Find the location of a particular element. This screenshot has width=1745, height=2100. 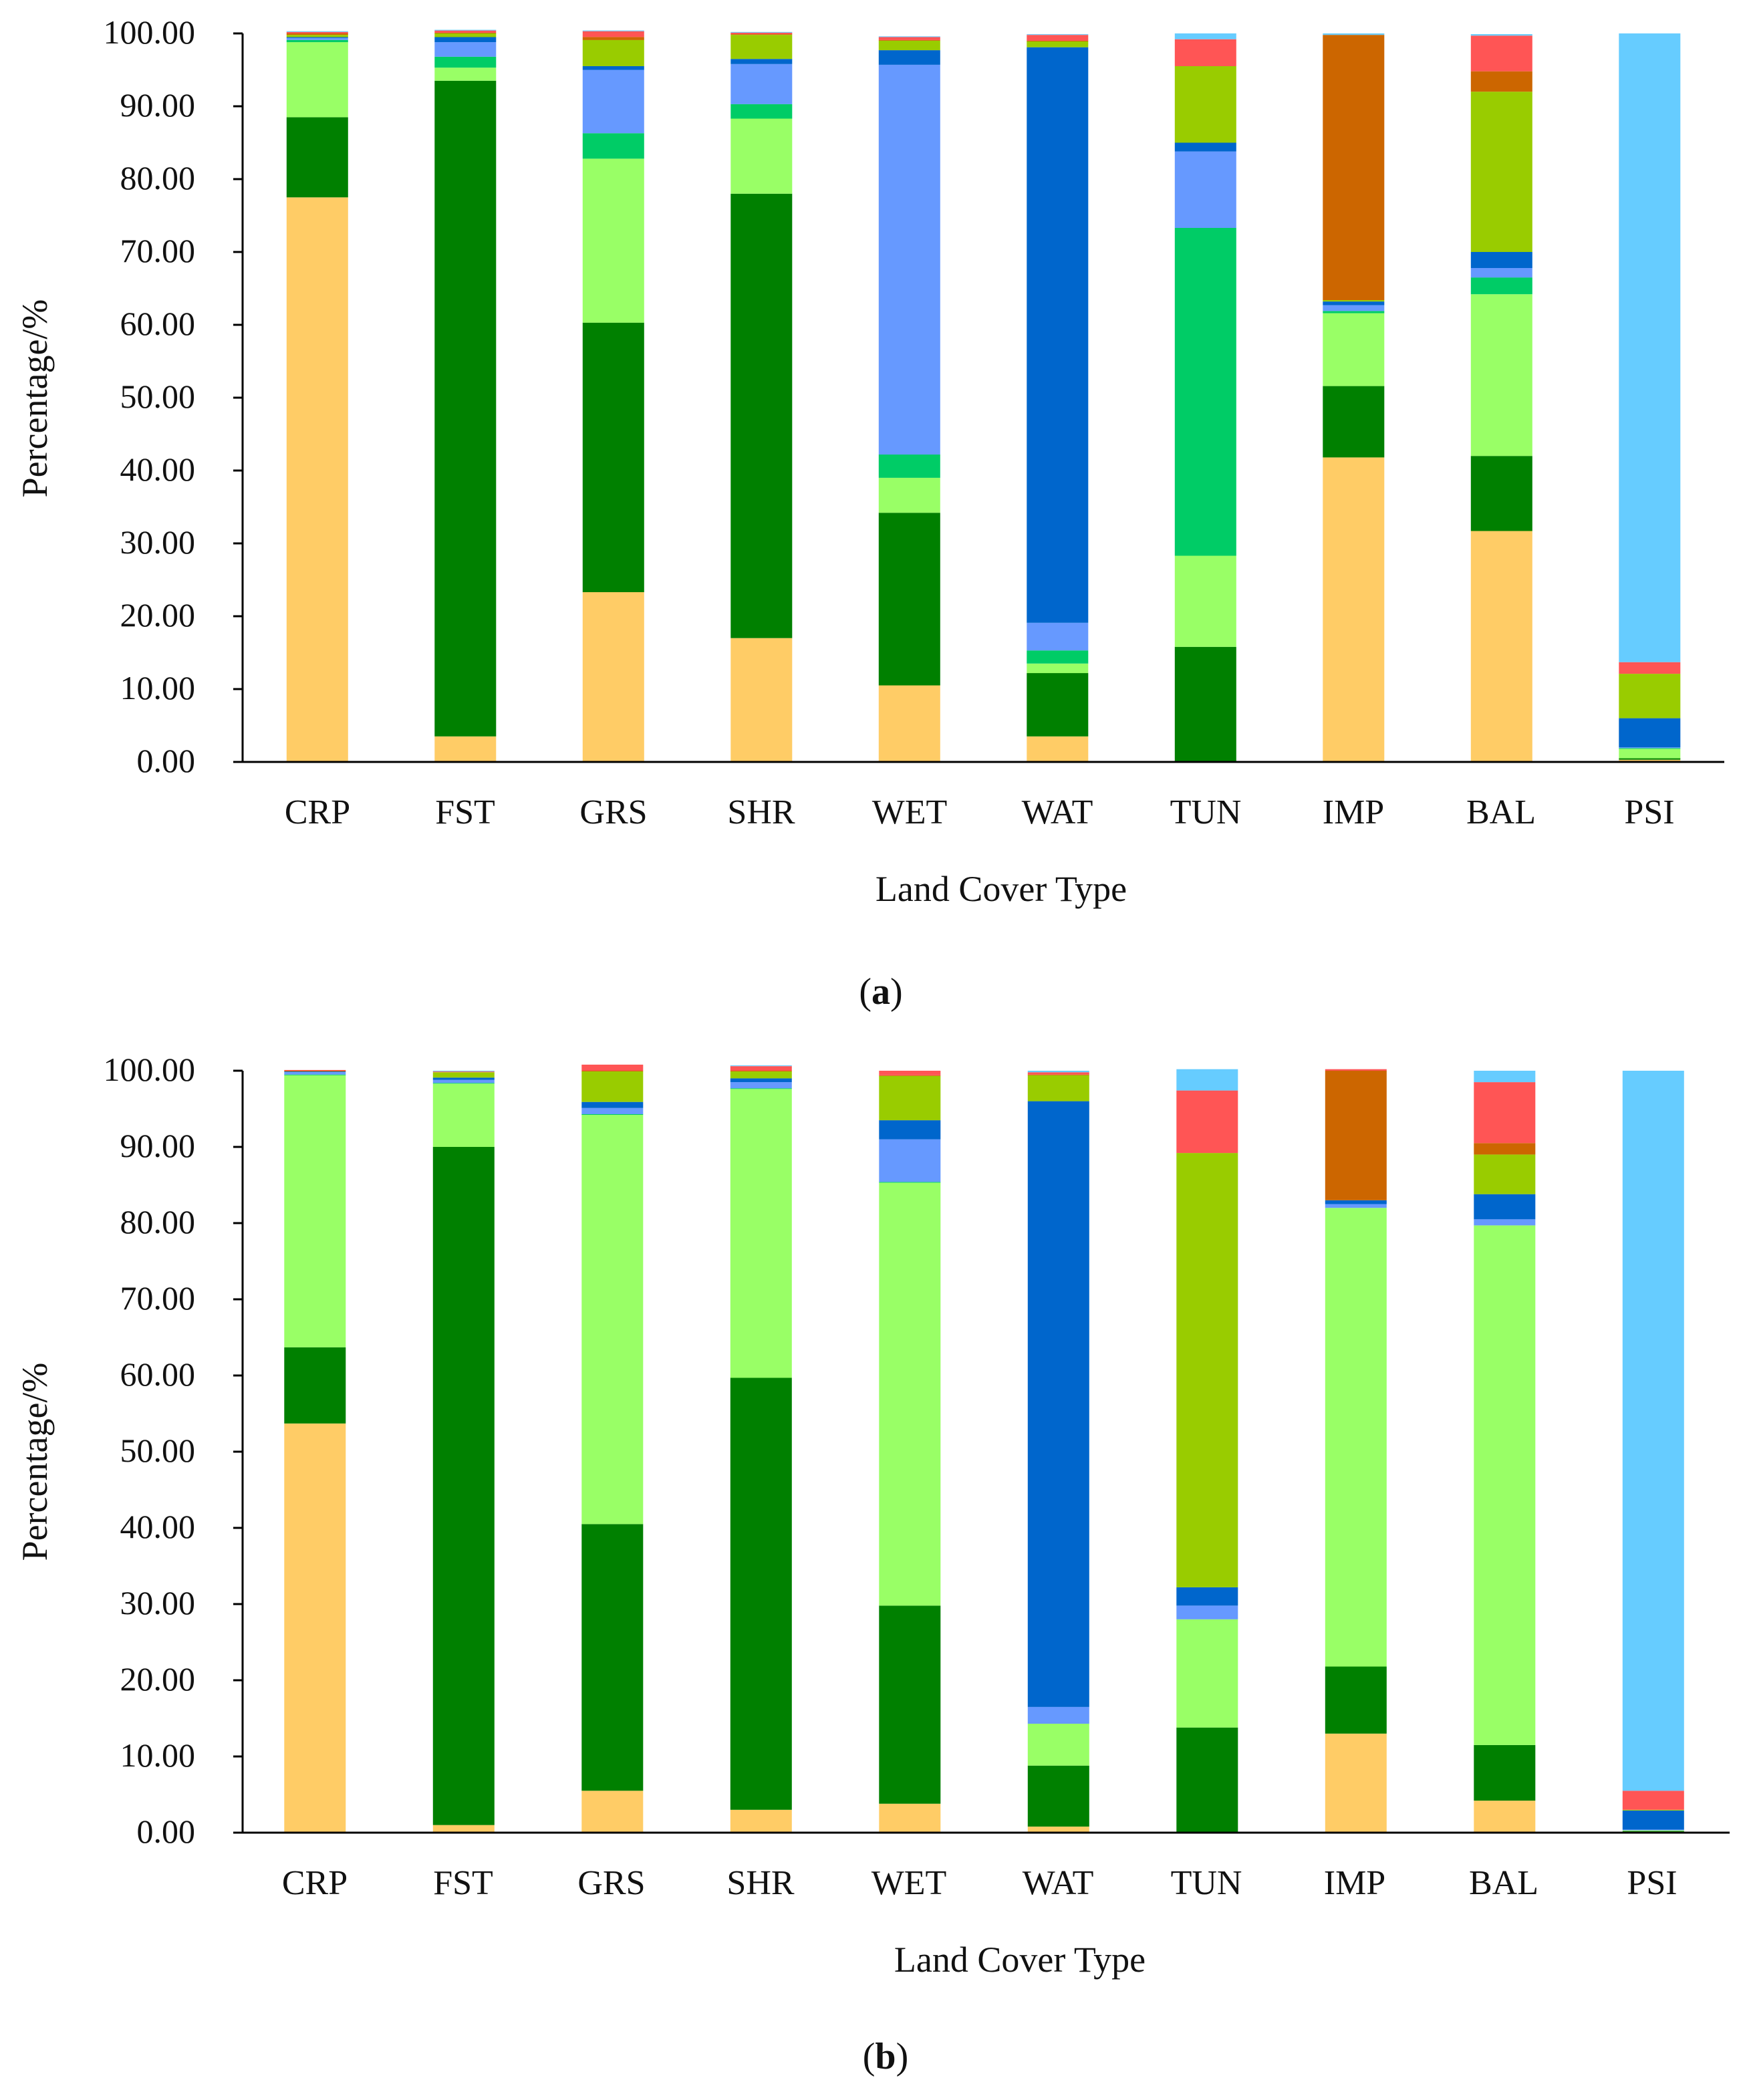

y-tick-label: 10.00 is located at coordinates (158, 687).